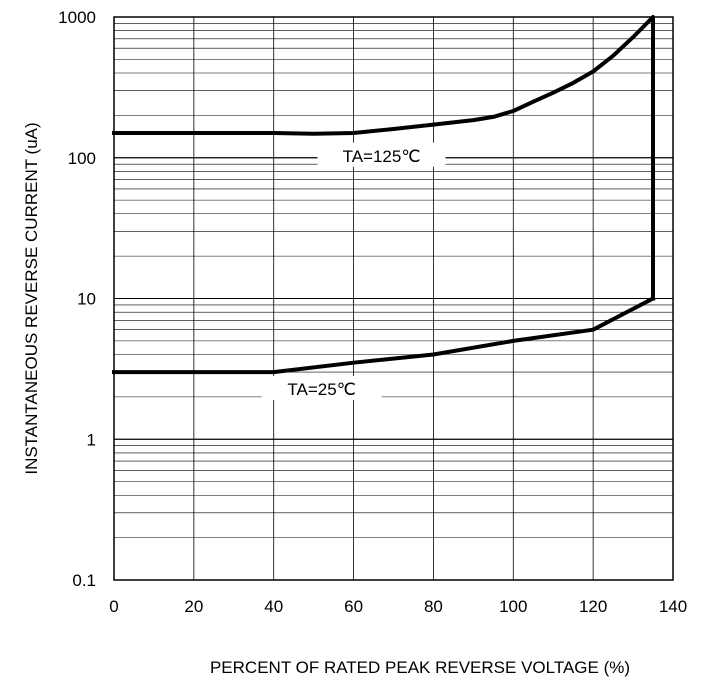 Image resolution: width=706 pixels, height=686 pixels. What do you see at coordinates (77, 17) in the screenshot?
I see `y-tick-label: 1000` at bounding box center [77, 17].